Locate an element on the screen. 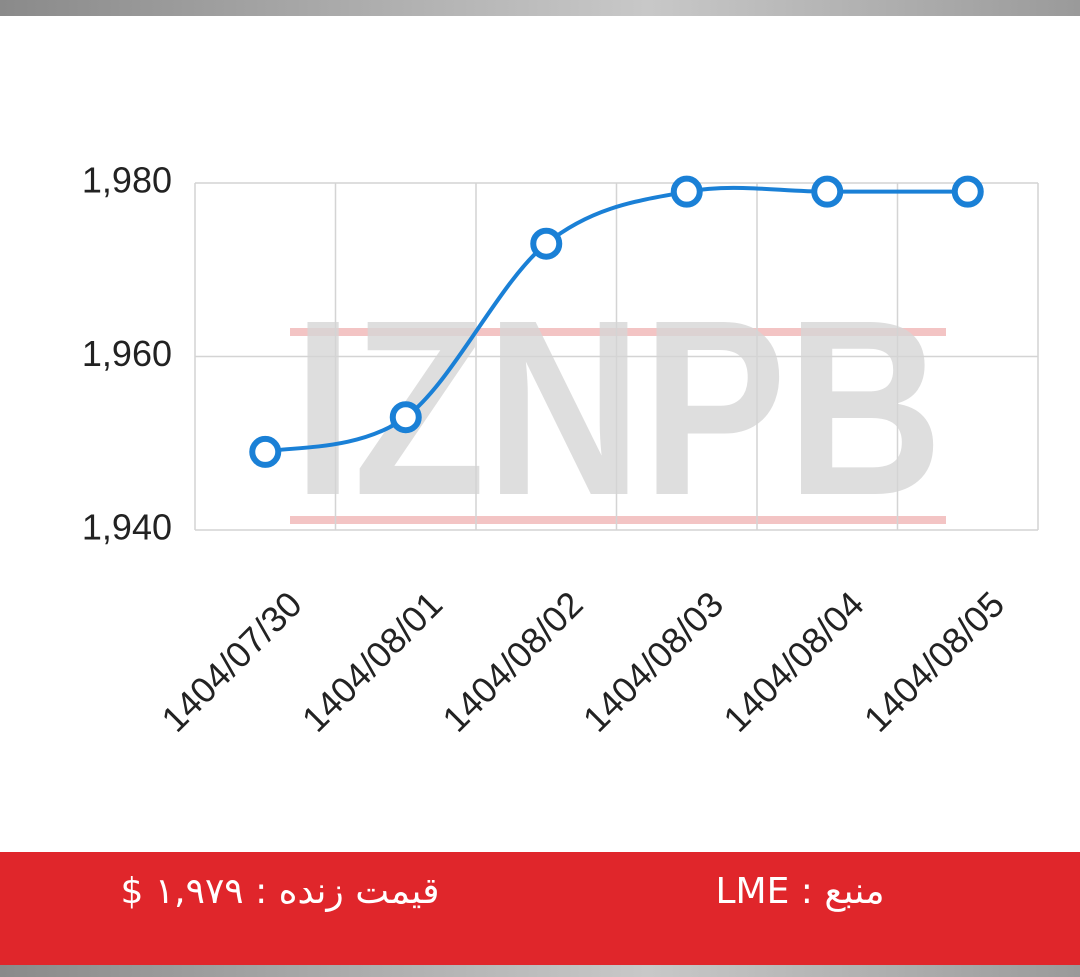 The image size is (1080, 977). bottom-strip is located at coordinates (540, 971).